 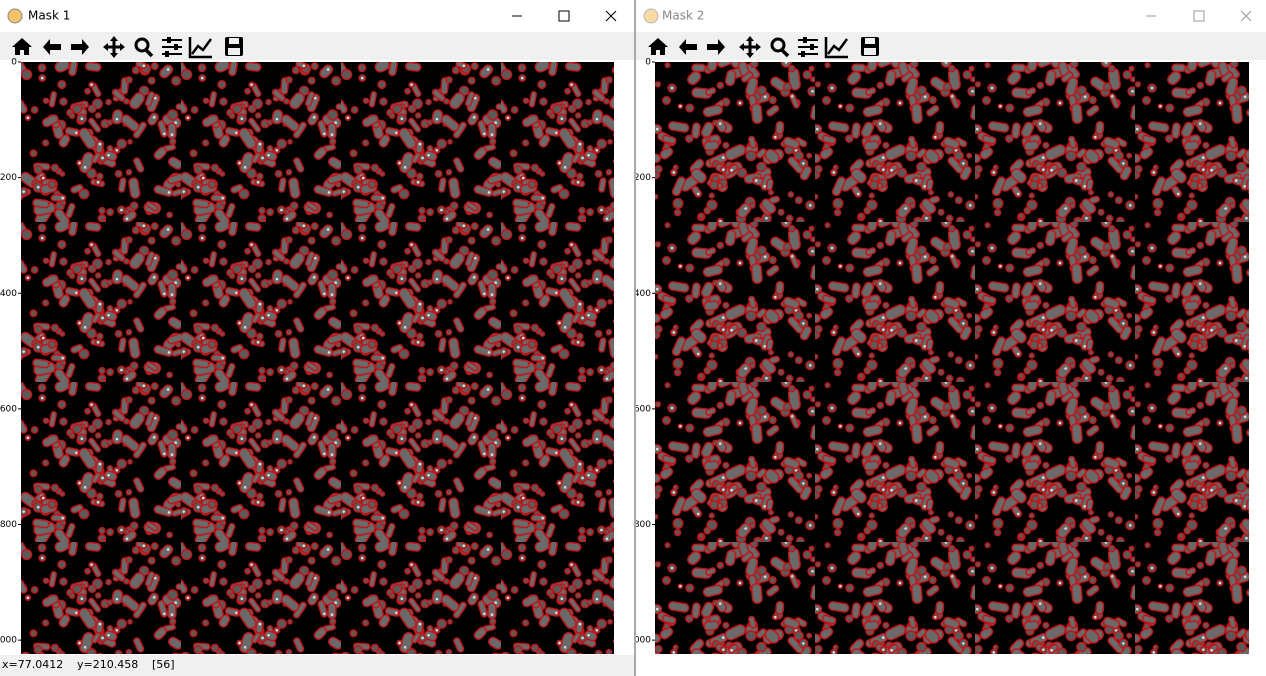 I want to click on window-title: Mask 2, so click(x=683, y=16).